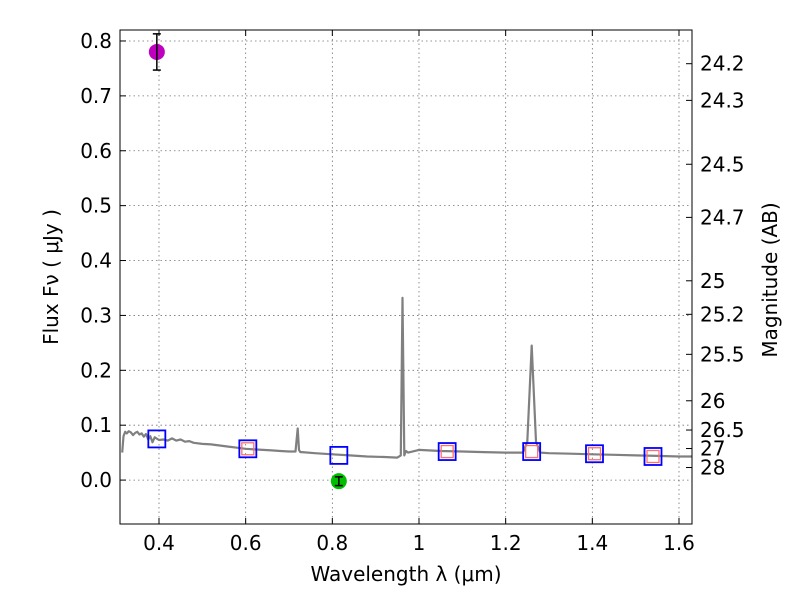 The image size is (800, 600). Describe the element at coordinates (96, 370) in the screenshot. I see `y-tick-label: 0.2` at that location.